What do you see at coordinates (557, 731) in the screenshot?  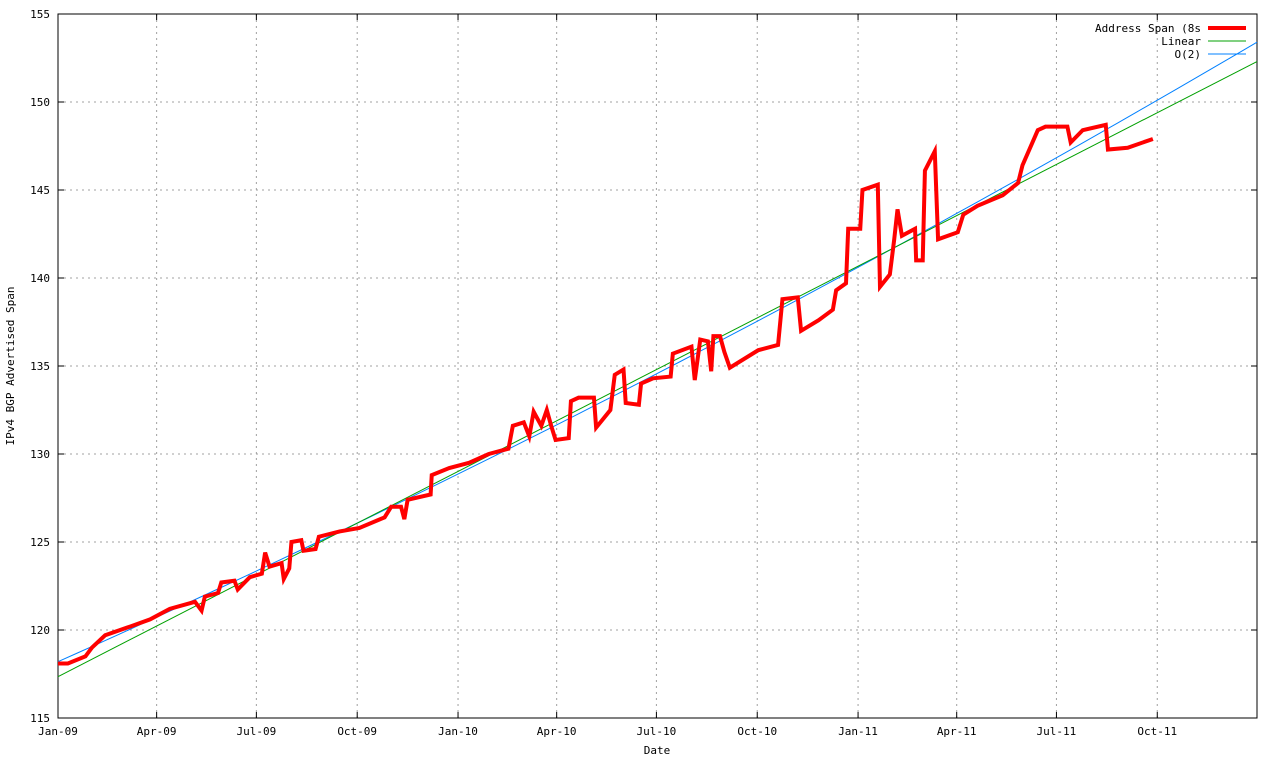 I see `x-tick-label: Apr-10` at bounding box center [557, 731].